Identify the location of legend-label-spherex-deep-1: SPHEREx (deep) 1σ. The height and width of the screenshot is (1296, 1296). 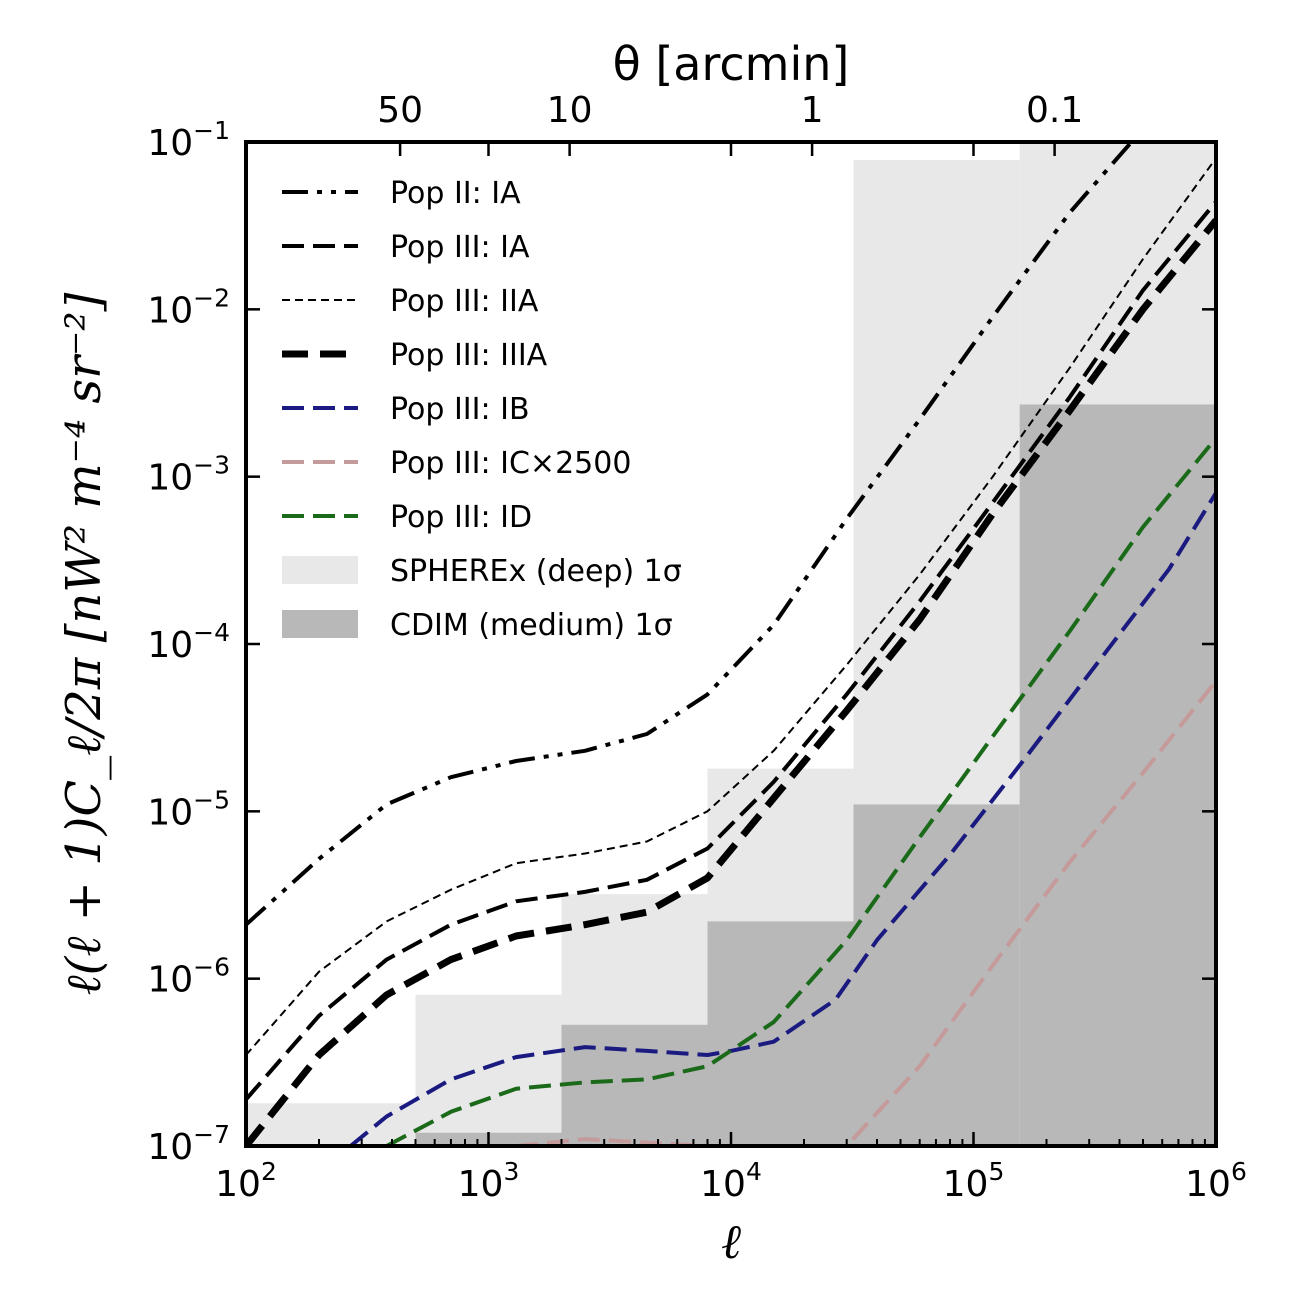
(536, 571).